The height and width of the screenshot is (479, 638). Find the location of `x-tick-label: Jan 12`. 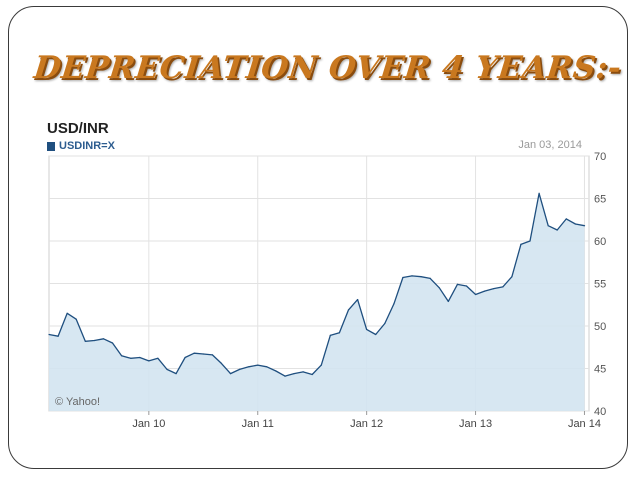

x-tick-label: Jan 12 is located at coordinates (366, 424).